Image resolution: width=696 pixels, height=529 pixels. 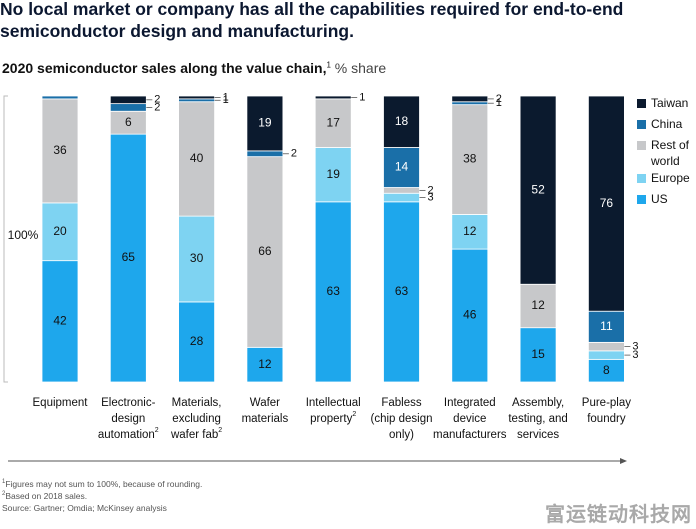 What do you see at coordinates (265, 403) in the screenshot?
I see `category-label: Wafer` at bounding box center [265, 403].